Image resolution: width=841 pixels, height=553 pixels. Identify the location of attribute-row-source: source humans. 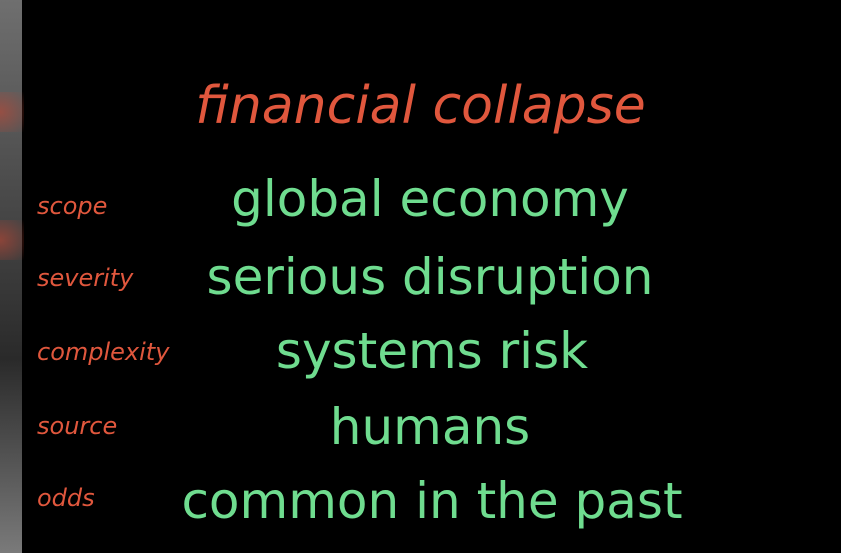
(420, 433).